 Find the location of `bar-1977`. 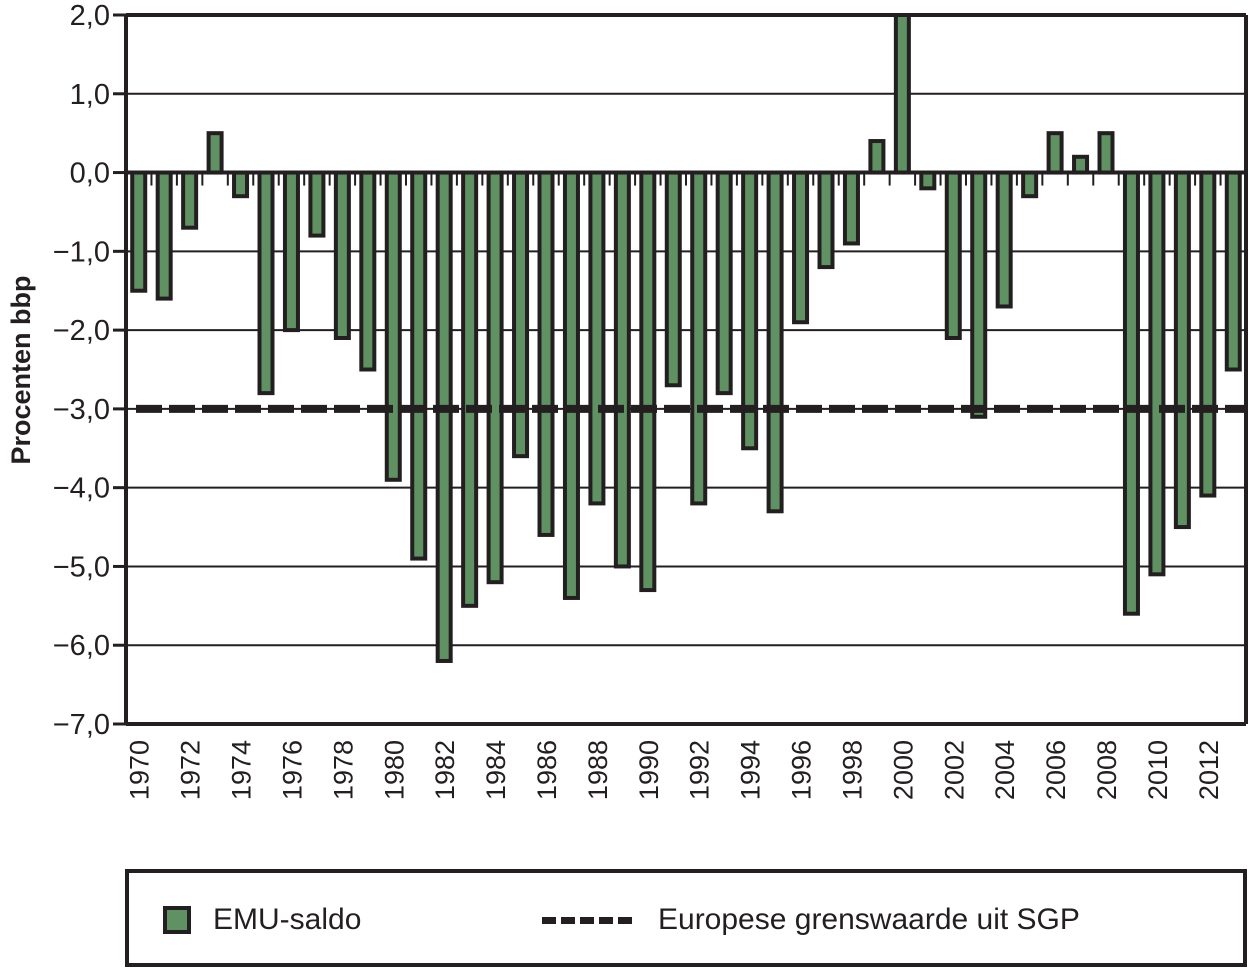

bar-1977 is located at coordinates (317, 204).